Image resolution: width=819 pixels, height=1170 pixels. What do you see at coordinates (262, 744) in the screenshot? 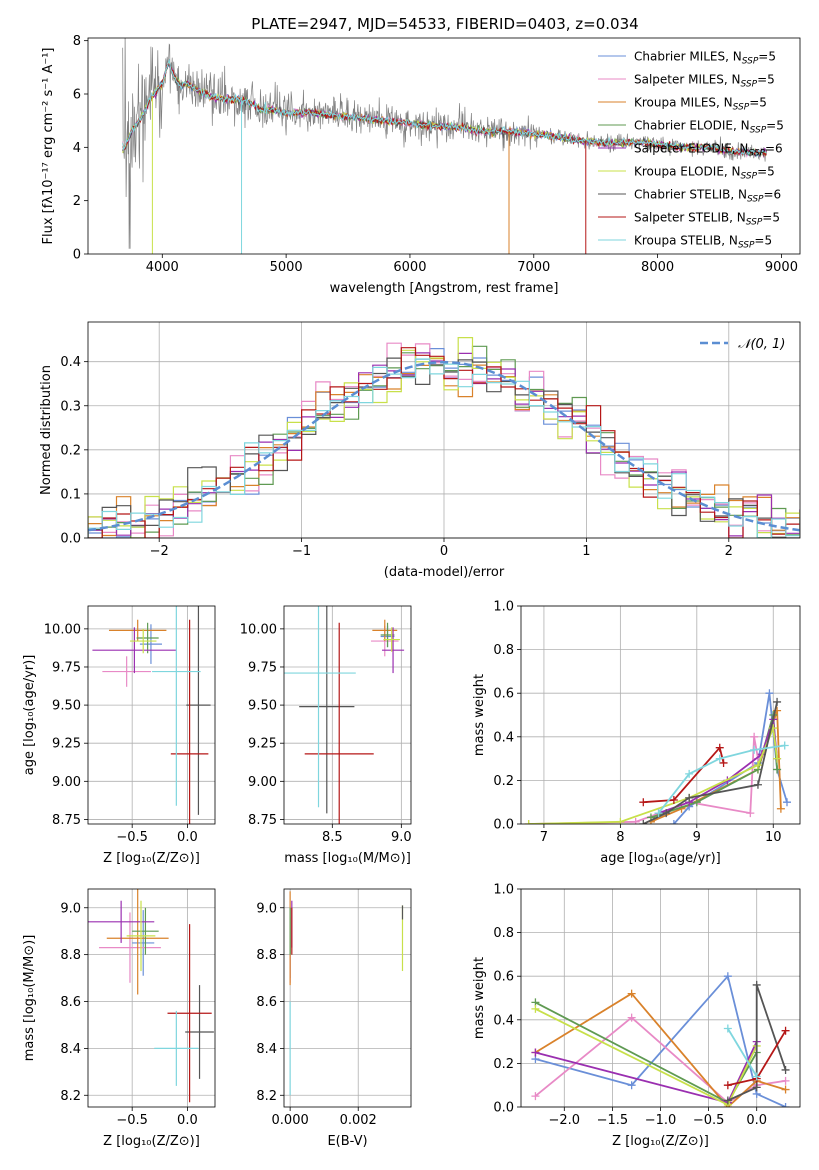
I see `age_vs_mass-ytick-label: 9.25` at bounding box center [262, 744].